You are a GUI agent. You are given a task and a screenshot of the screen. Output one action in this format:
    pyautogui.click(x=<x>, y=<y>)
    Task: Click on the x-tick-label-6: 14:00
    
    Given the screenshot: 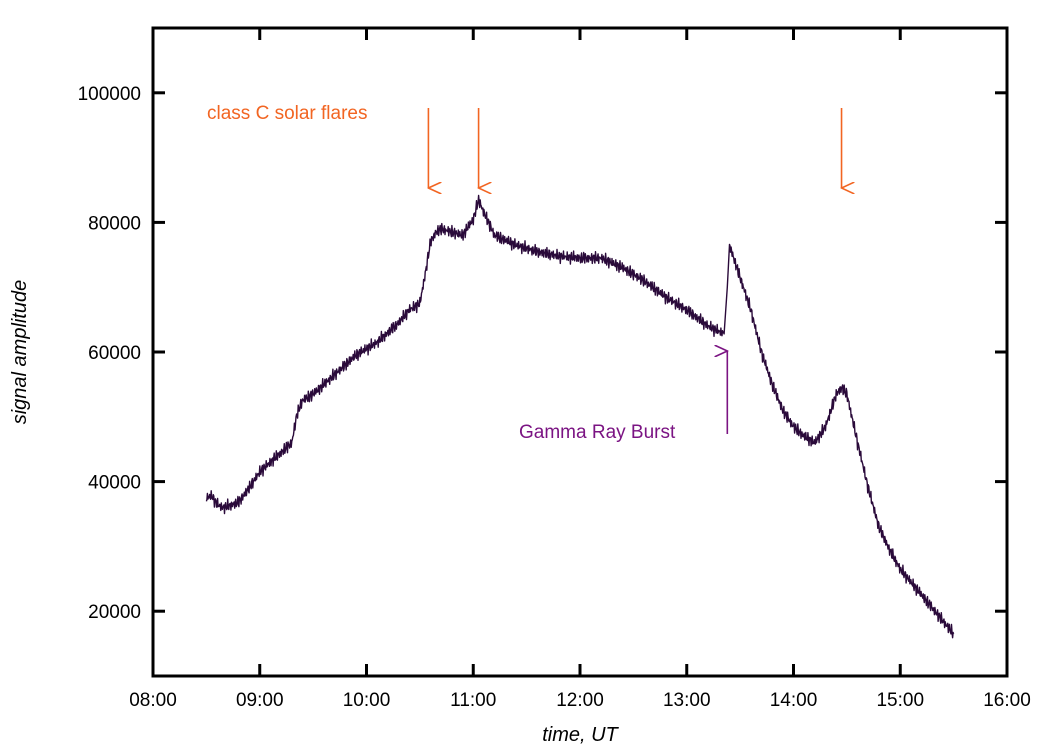 What is the action you would take?
    pyautogui.click(x=794, y=700)
    